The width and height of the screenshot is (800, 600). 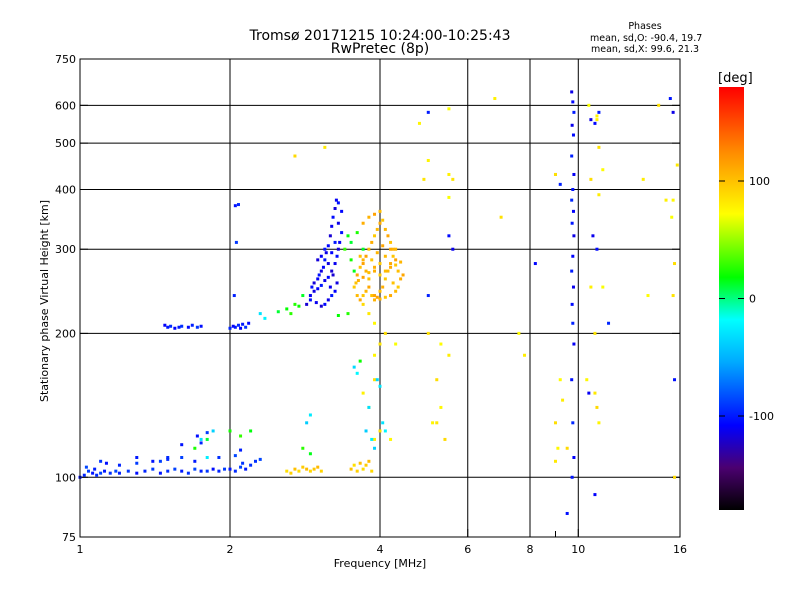 I want to click on stats-x-mode: mean, sd,X: 99.6, 21.3, so click(x=645, y=49).